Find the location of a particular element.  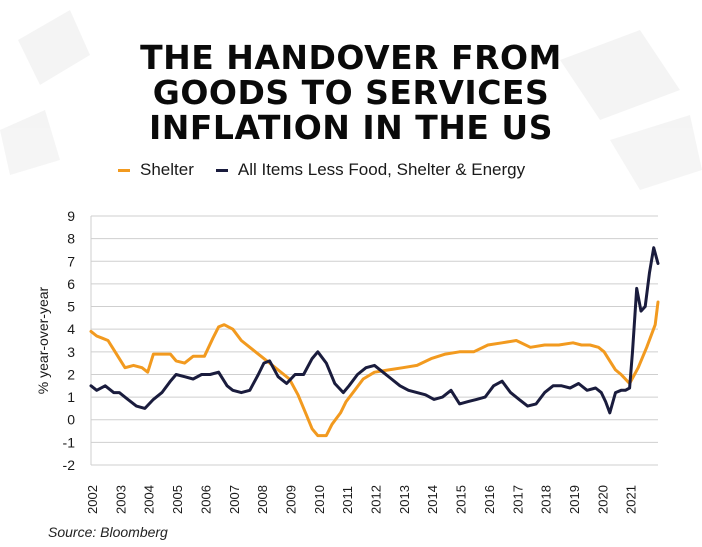

x-tick-label: 2009 is located at coordinates (290, 499).